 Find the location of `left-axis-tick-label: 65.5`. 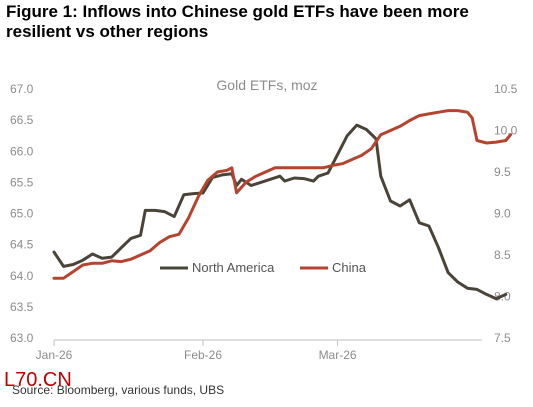

left-axis-tick-label: 65.5 is located at coordinates (22, 182).